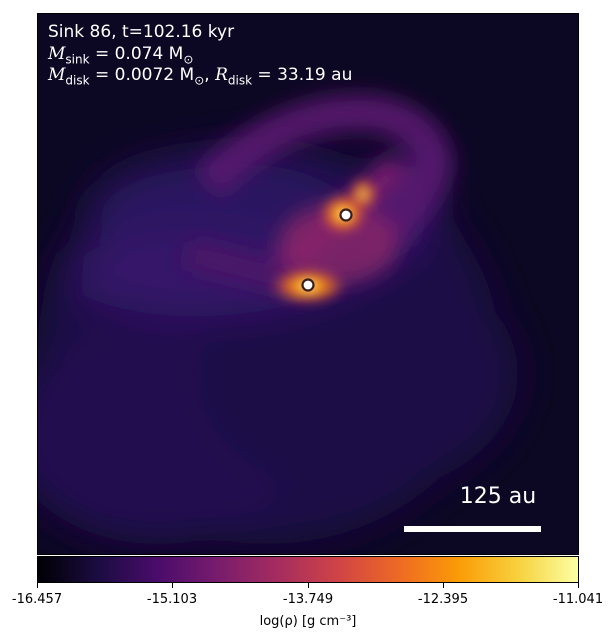 This screenshot has width=615, height=644. What do you see at coordinates (498, 496) in the screenshot?
I see `scale-bar-label: 125 au` at bounding box center [498, 496].